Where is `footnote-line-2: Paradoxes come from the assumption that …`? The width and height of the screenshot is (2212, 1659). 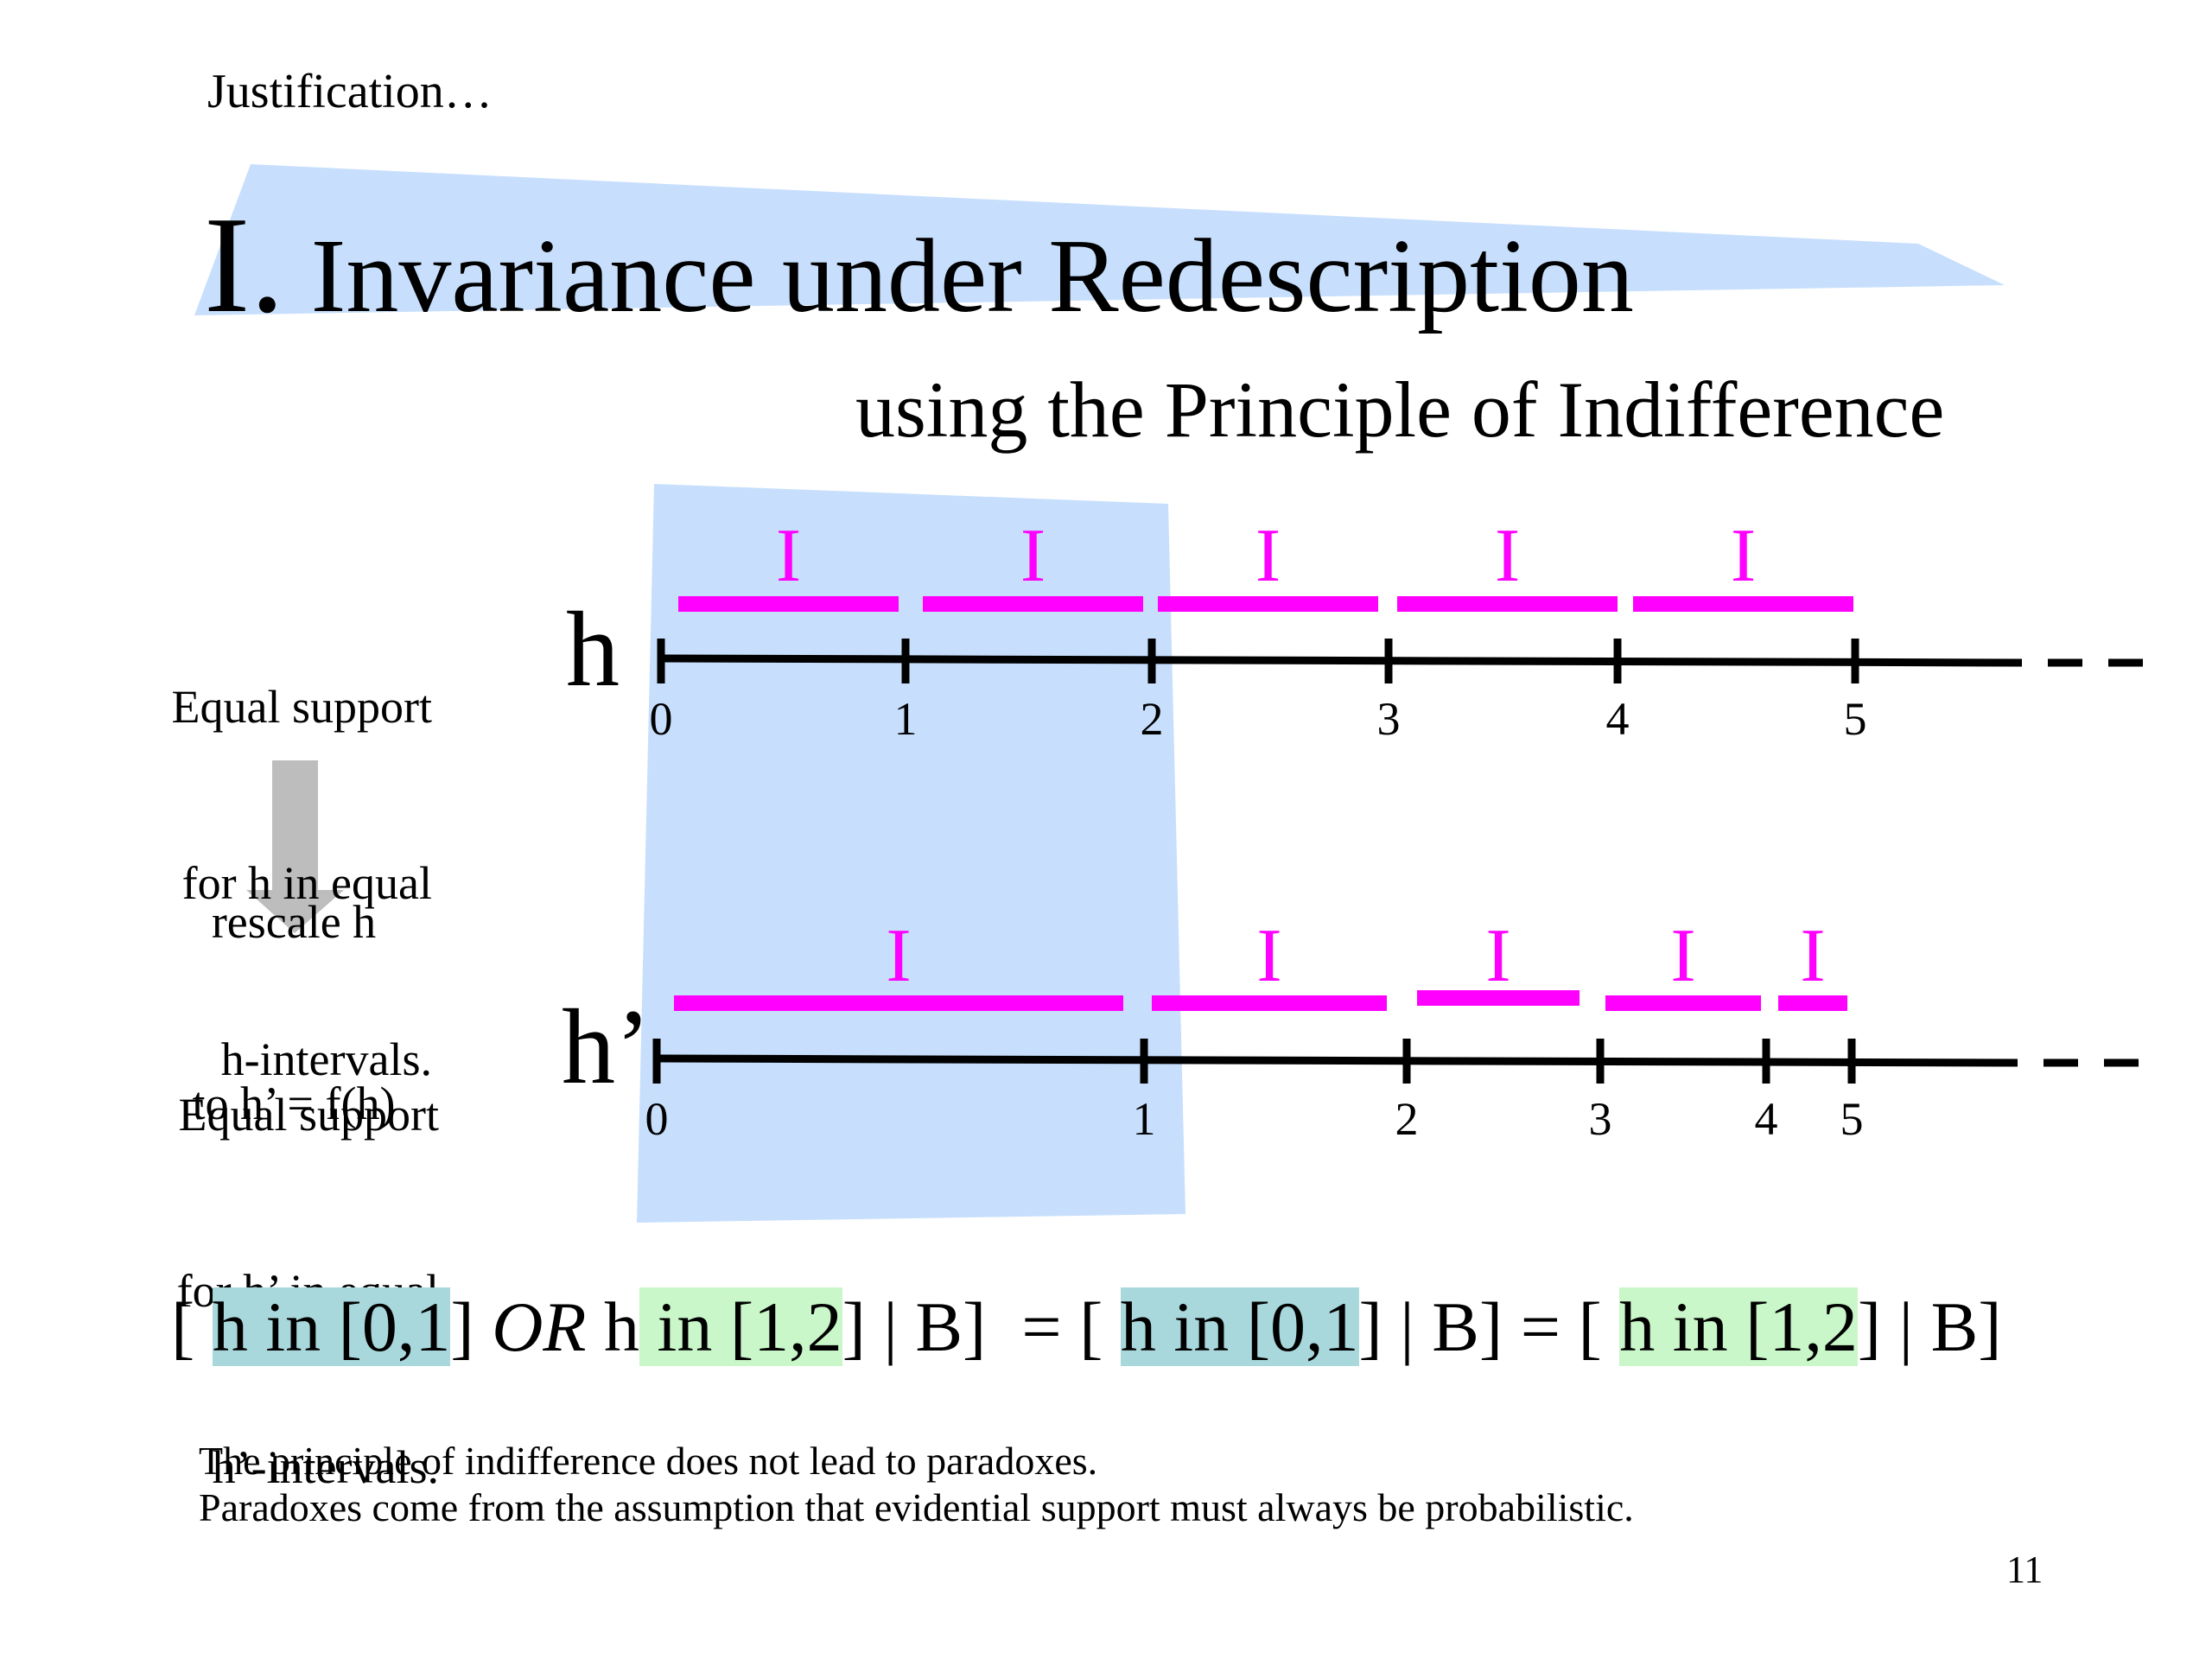
footnote-line-2: Paradoxes come from the assumption that … is located at coordinates (916, 1507).